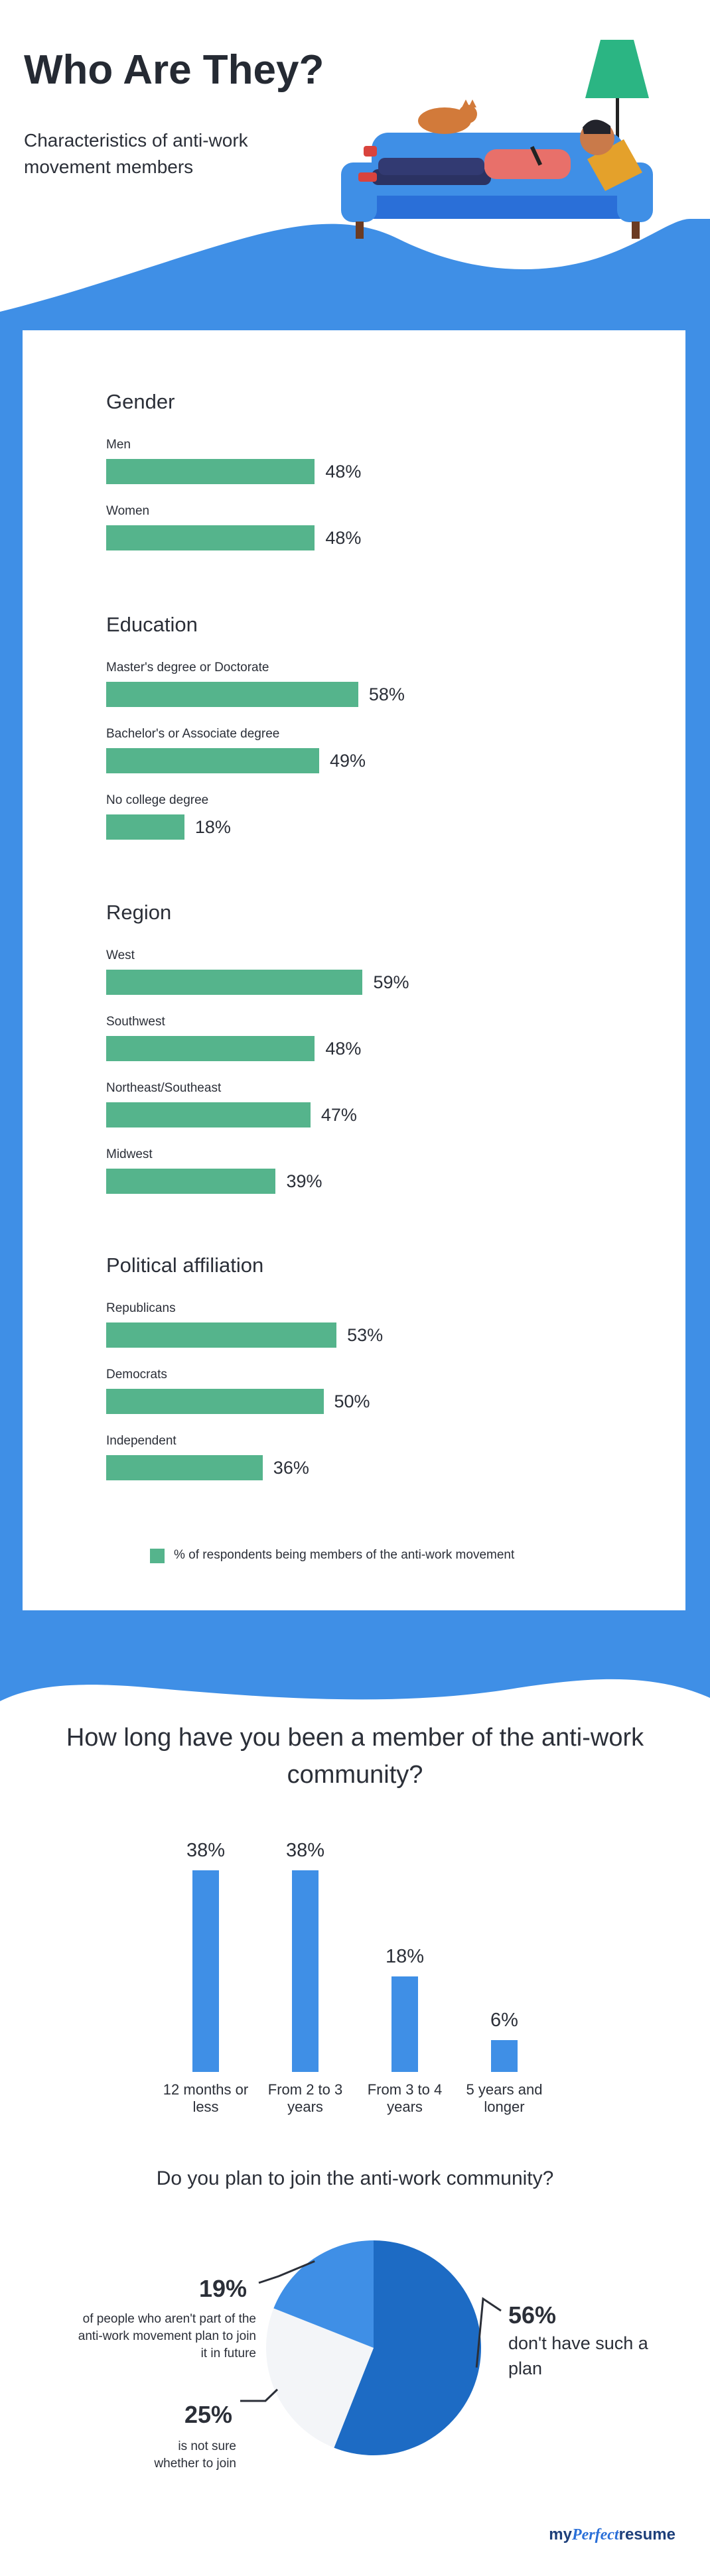  Describe the element at coordinates (223, 2289) in the screenshot. I see `pie-label-value-19: 19%` at that location.